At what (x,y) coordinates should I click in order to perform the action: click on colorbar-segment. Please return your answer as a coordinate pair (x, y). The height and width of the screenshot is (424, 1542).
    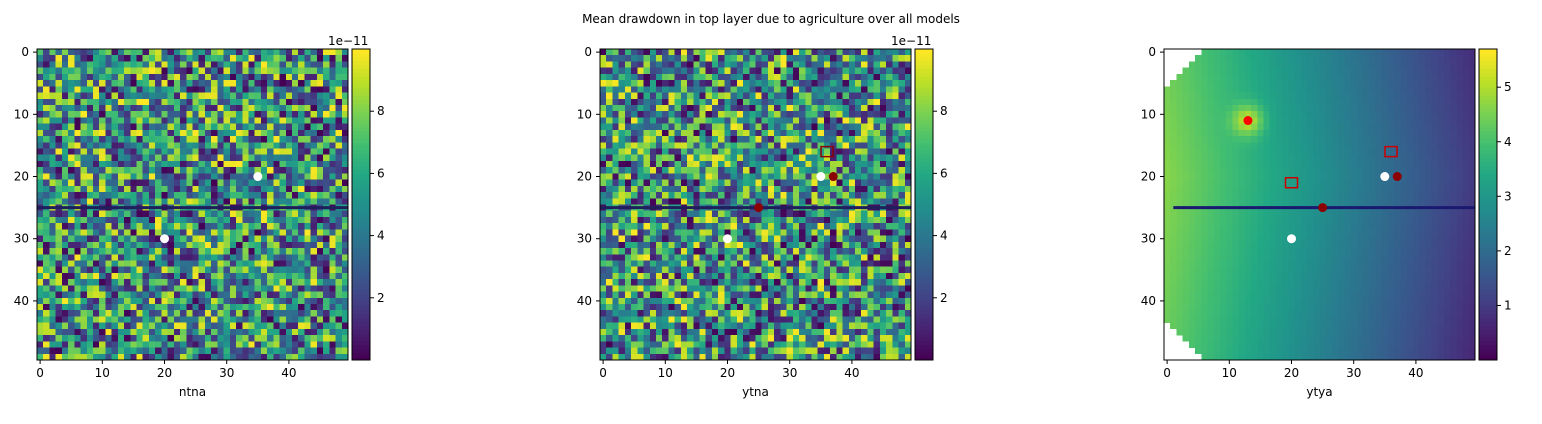
    Looking at the image, I should click on (361, 55).